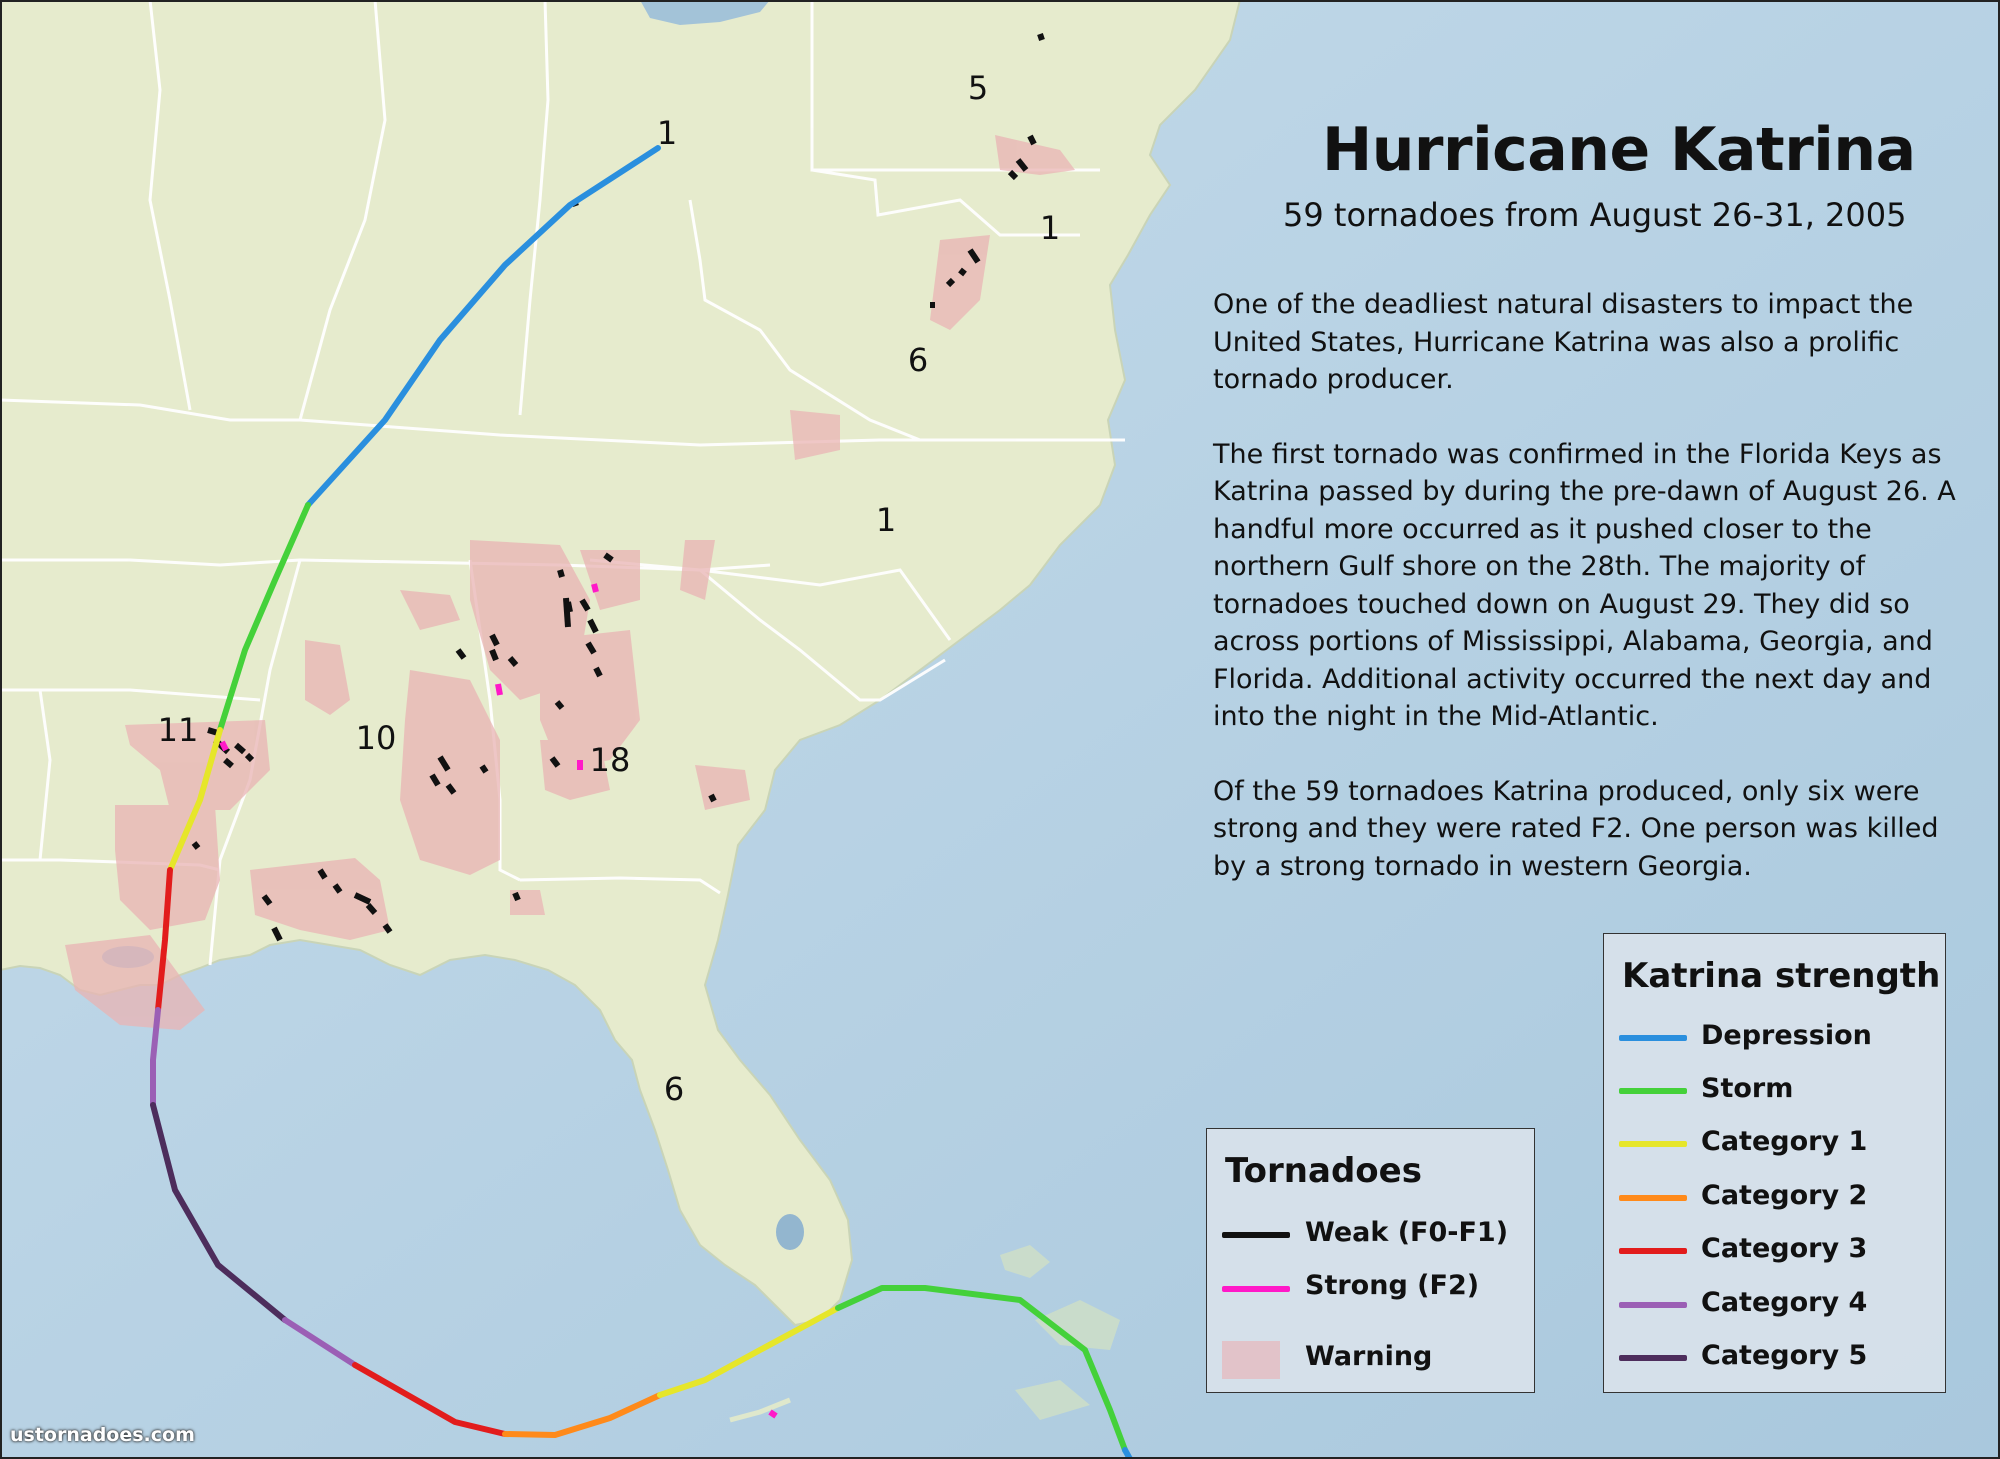 This screenshot has height=1459, width=2000. What do you see at coordinates (430, 1399) in the screenshot?
I see `track-cat3-south` at bounding box center [430, 1399].